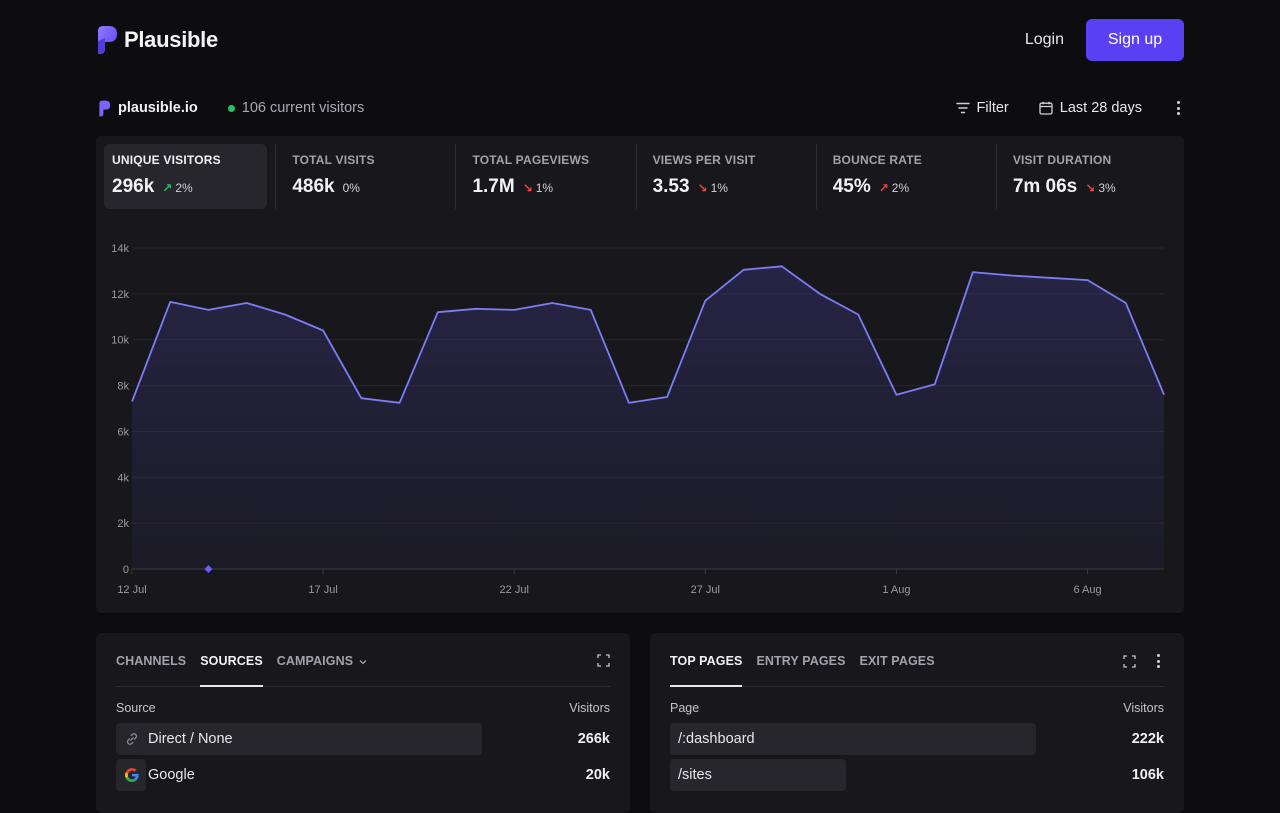 The width and height of the screenshot is (1280, 813). I want to click on stat-label: UNIQUE VISITORS, so click(166, 160).